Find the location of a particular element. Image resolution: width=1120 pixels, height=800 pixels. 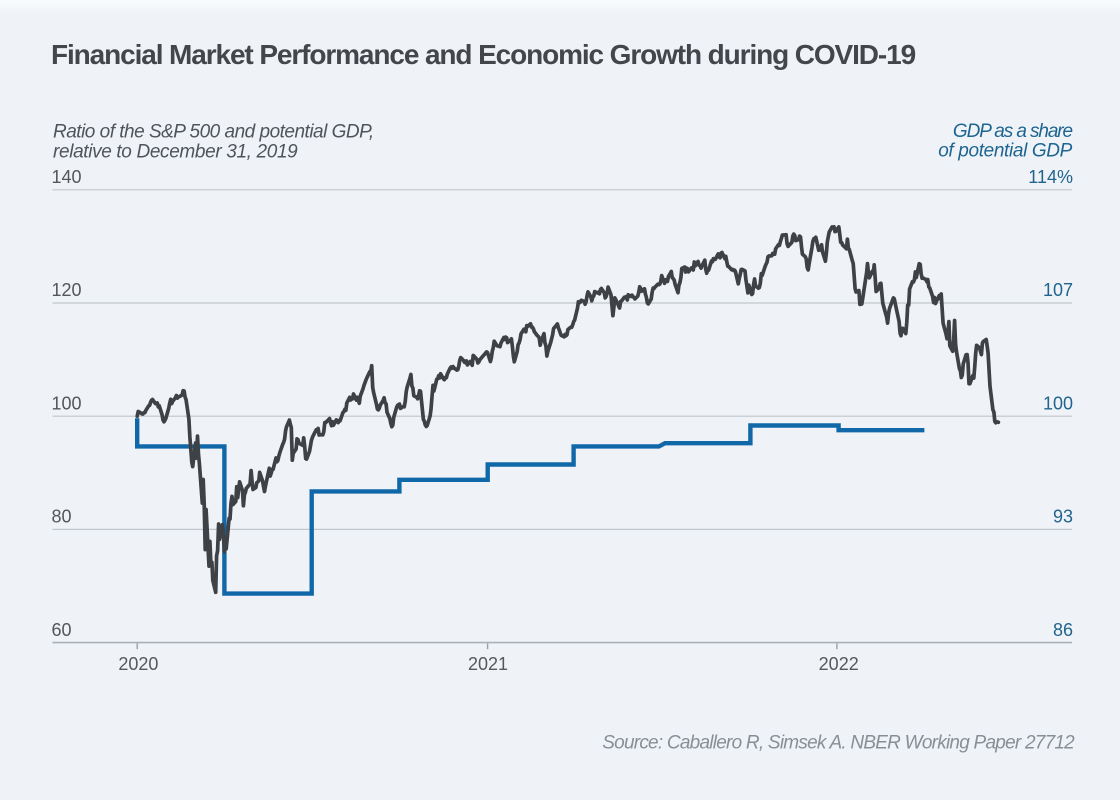

svg-text: 2021 is located at coordinates (488, 664).